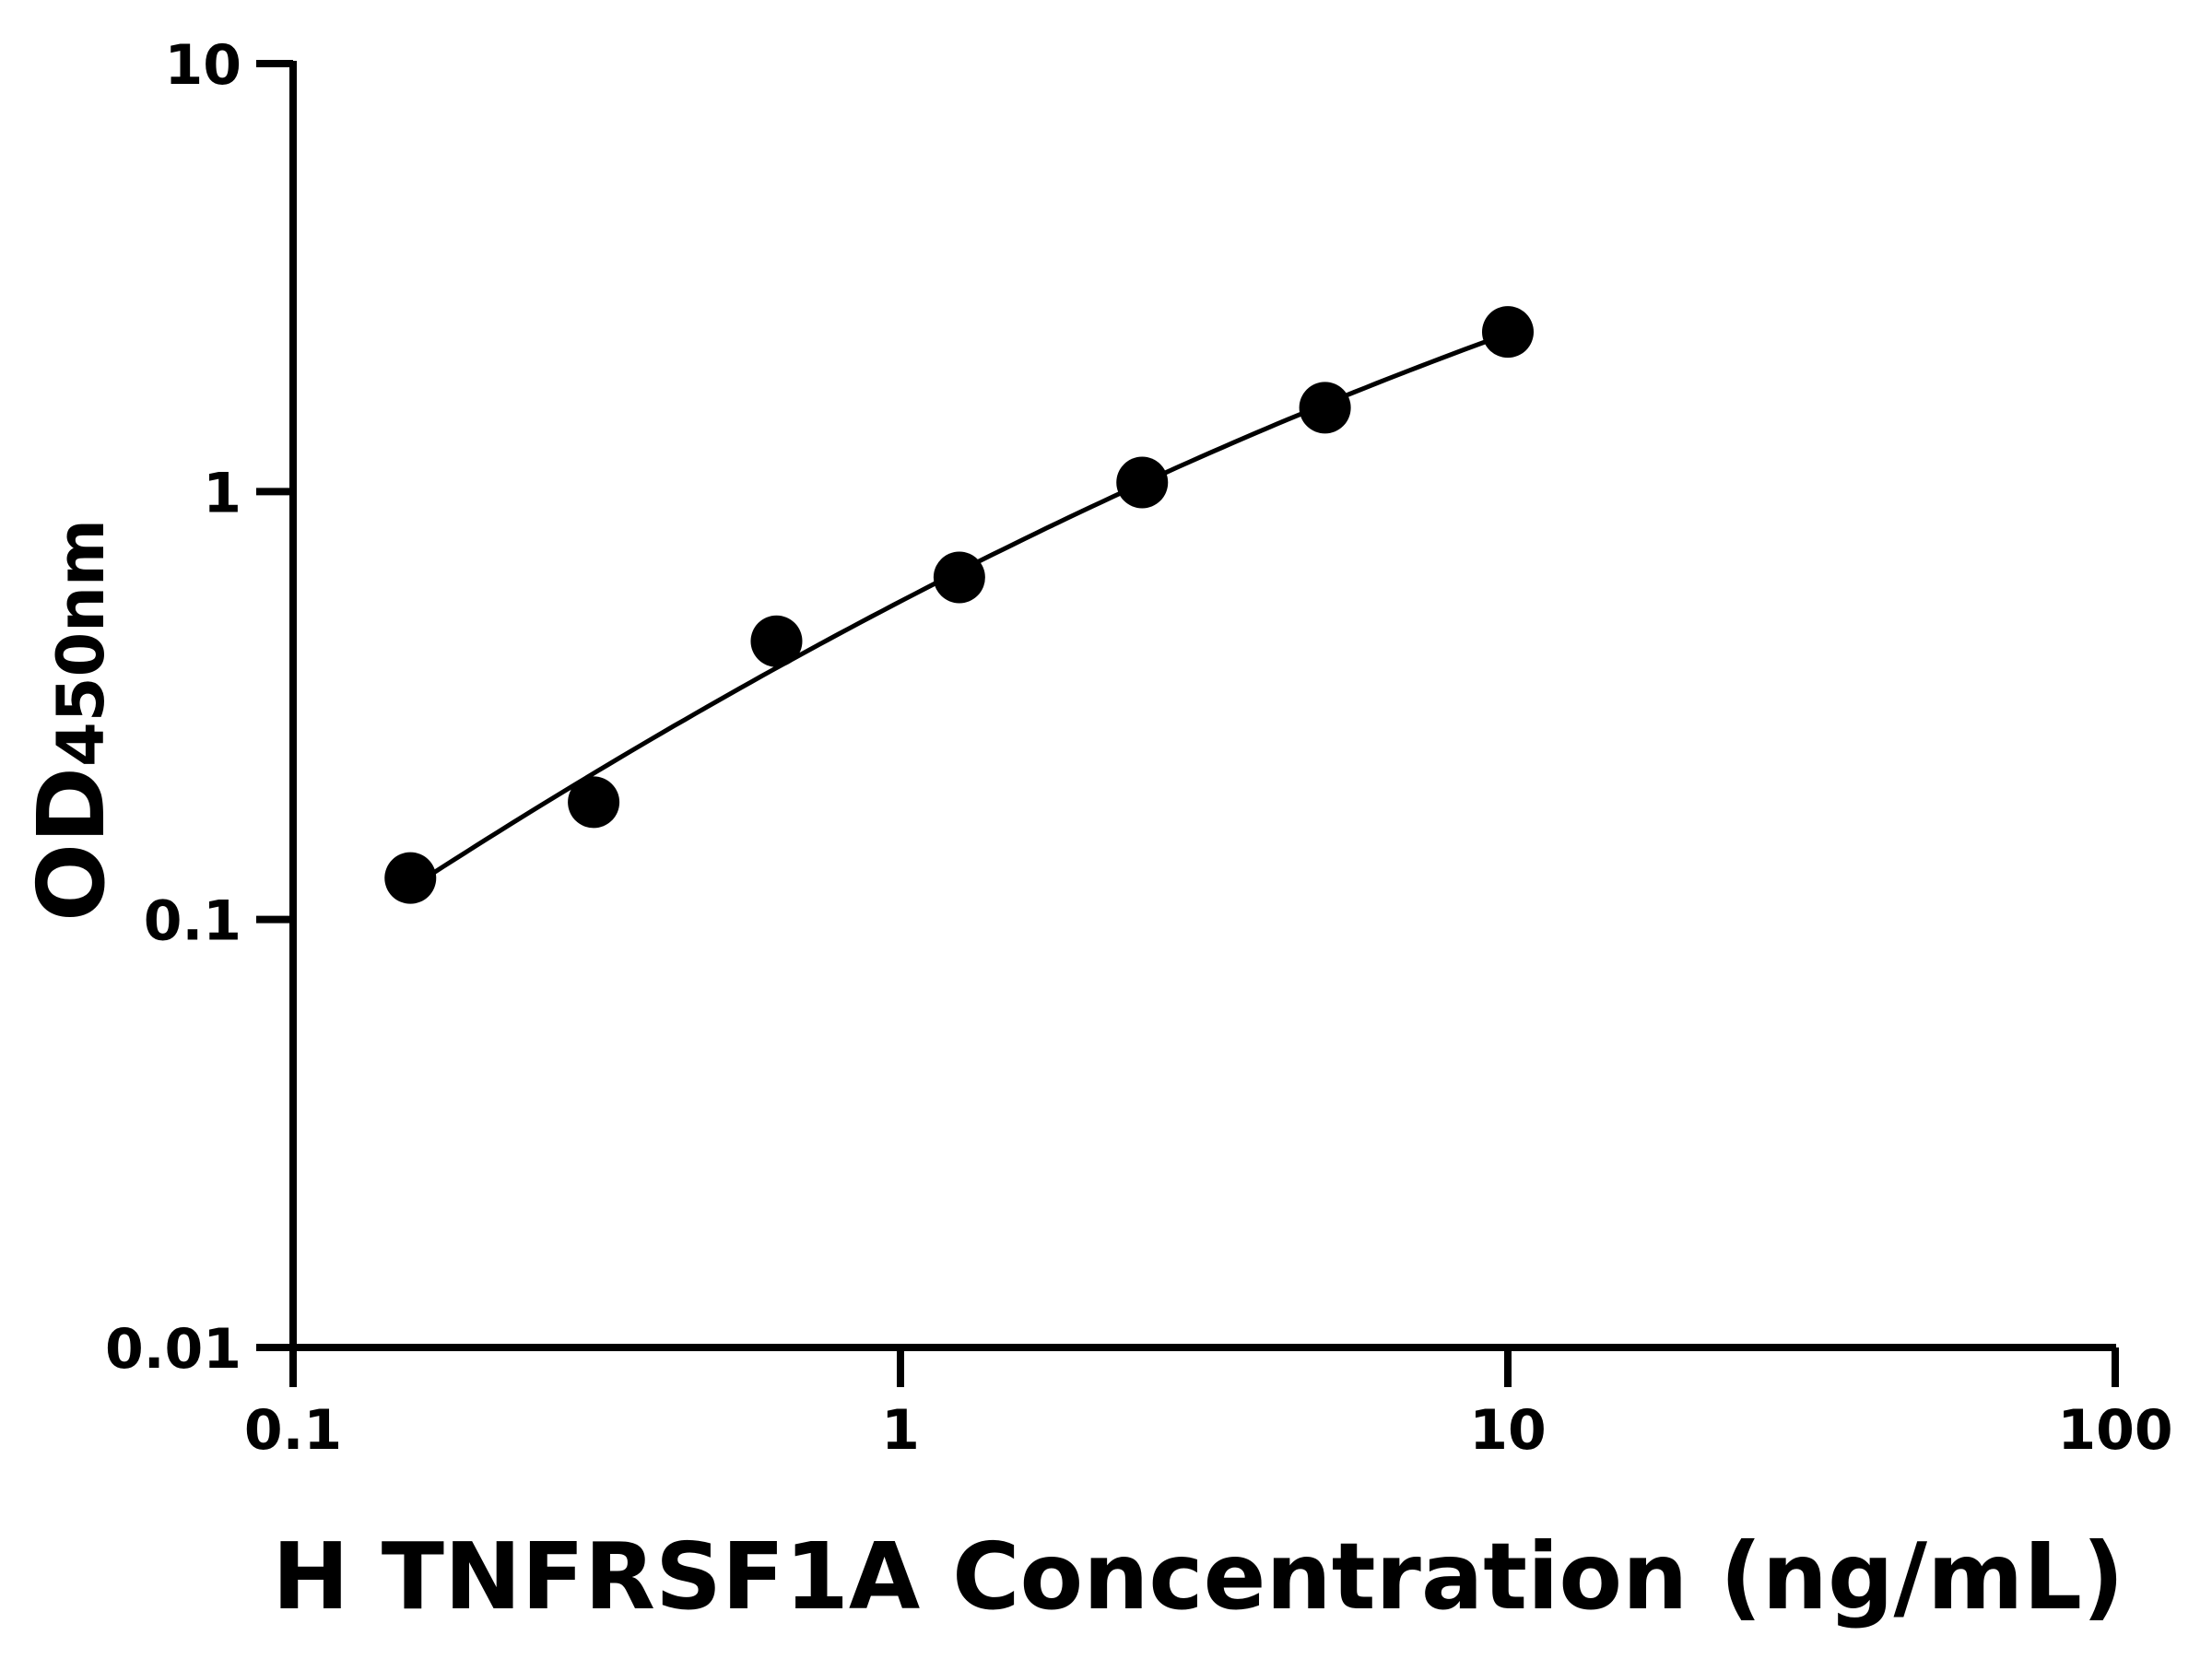 The image size is (2212, 1659). I want to click on y-tick-label: 0.1, so click(192, 921).